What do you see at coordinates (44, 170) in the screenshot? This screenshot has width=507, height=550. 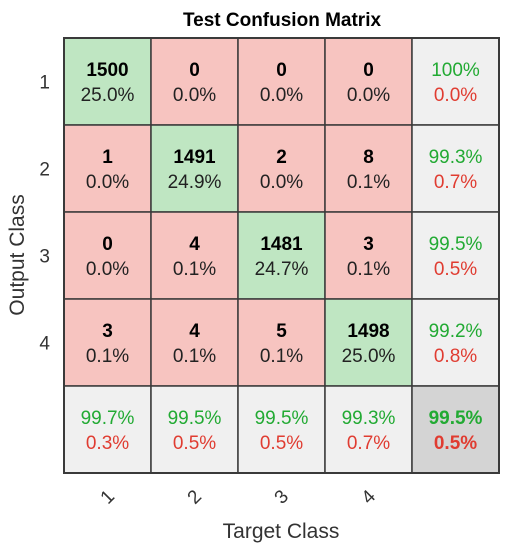 I see `row-tick-label: 2` at bounding box center [44, 170].